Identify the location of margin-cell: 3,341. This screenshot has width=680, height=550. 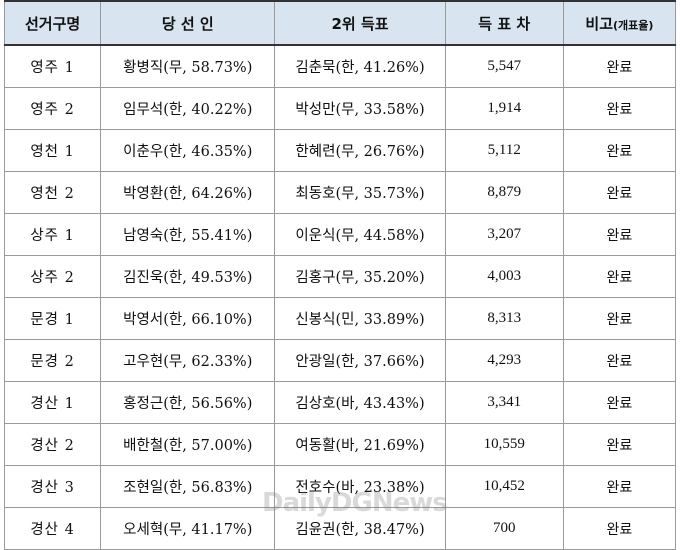
(504, 402).